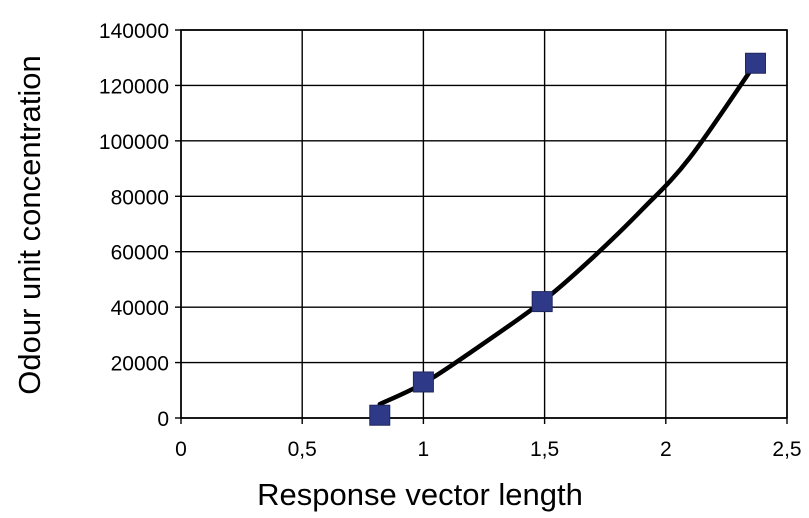 This screenshot has height=518, width=809. What do you see at coordinates (488, 449) in the screenshot?
I see `x-tick-labels: 0 0,5 1 1,5 2 2,5` at bounding box center [488, 449].